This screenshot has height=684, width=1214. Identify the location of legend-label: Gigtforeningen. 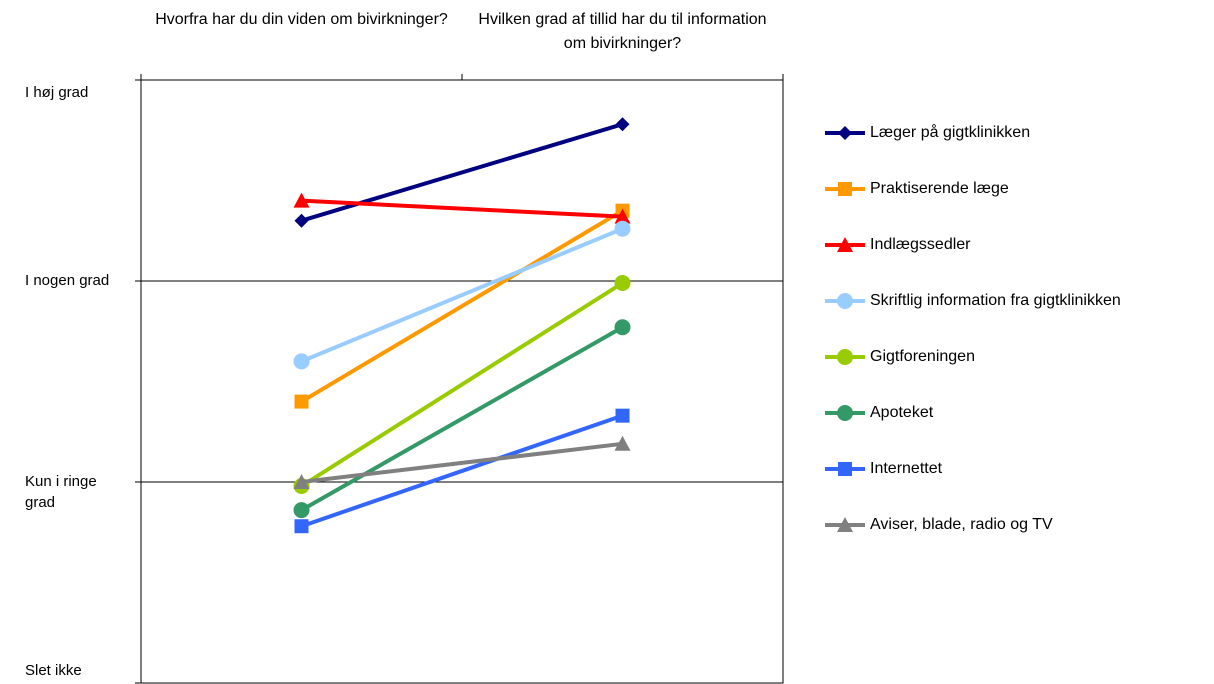
(922, 356).